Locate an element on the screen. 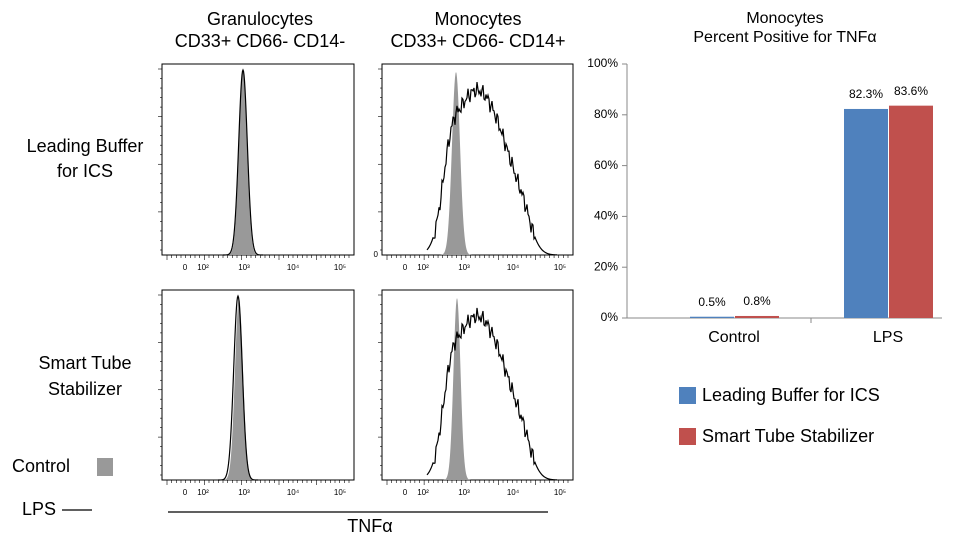  value-label: 0.5% is located at coordinates (712, 302).